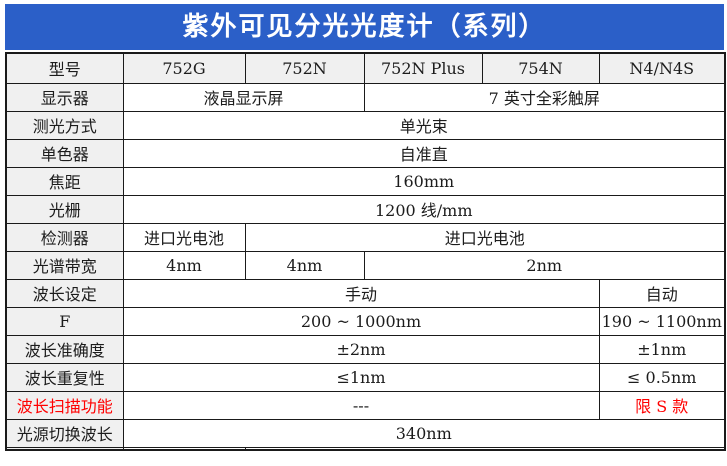  What do you see at coordinates (662, 349) in the screenshot?
I see `accuracy-right-value: ±1nm` at bounding box center [662, 349].